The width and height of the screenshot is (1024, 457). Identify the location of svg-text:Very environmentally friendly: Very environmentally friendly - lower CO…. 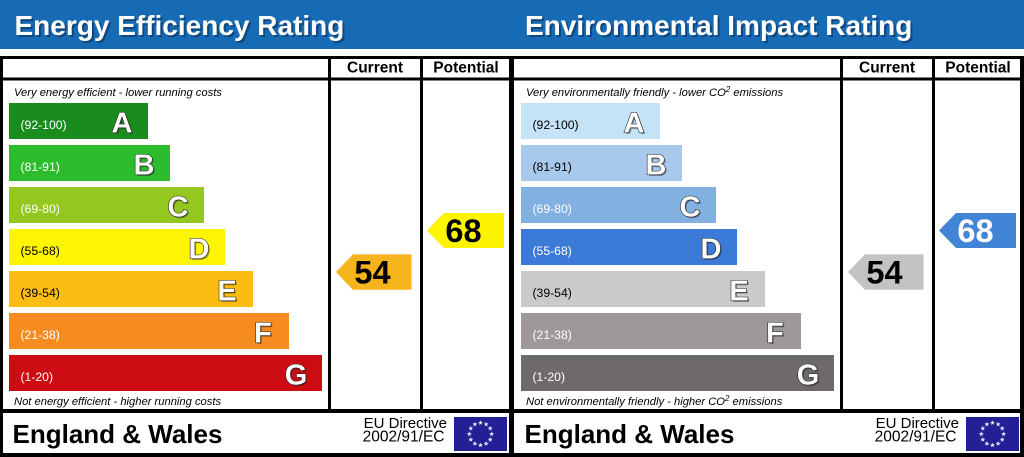
(655, 92).